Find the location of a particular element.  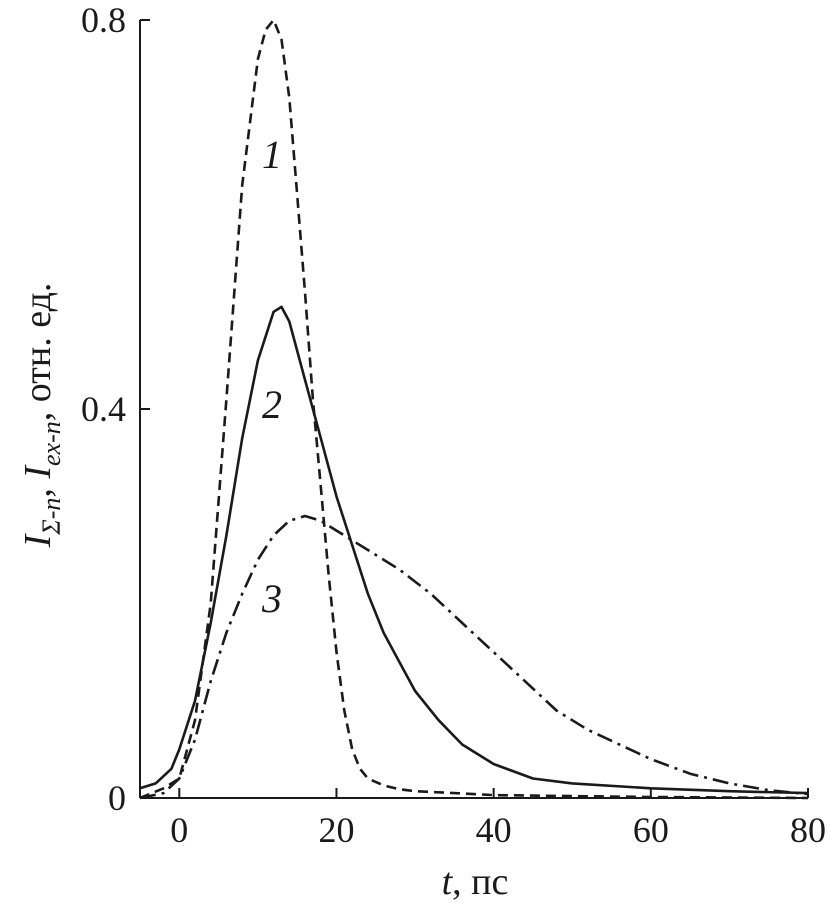

y-axis-var-2: I is located at coordinates (38, 472).